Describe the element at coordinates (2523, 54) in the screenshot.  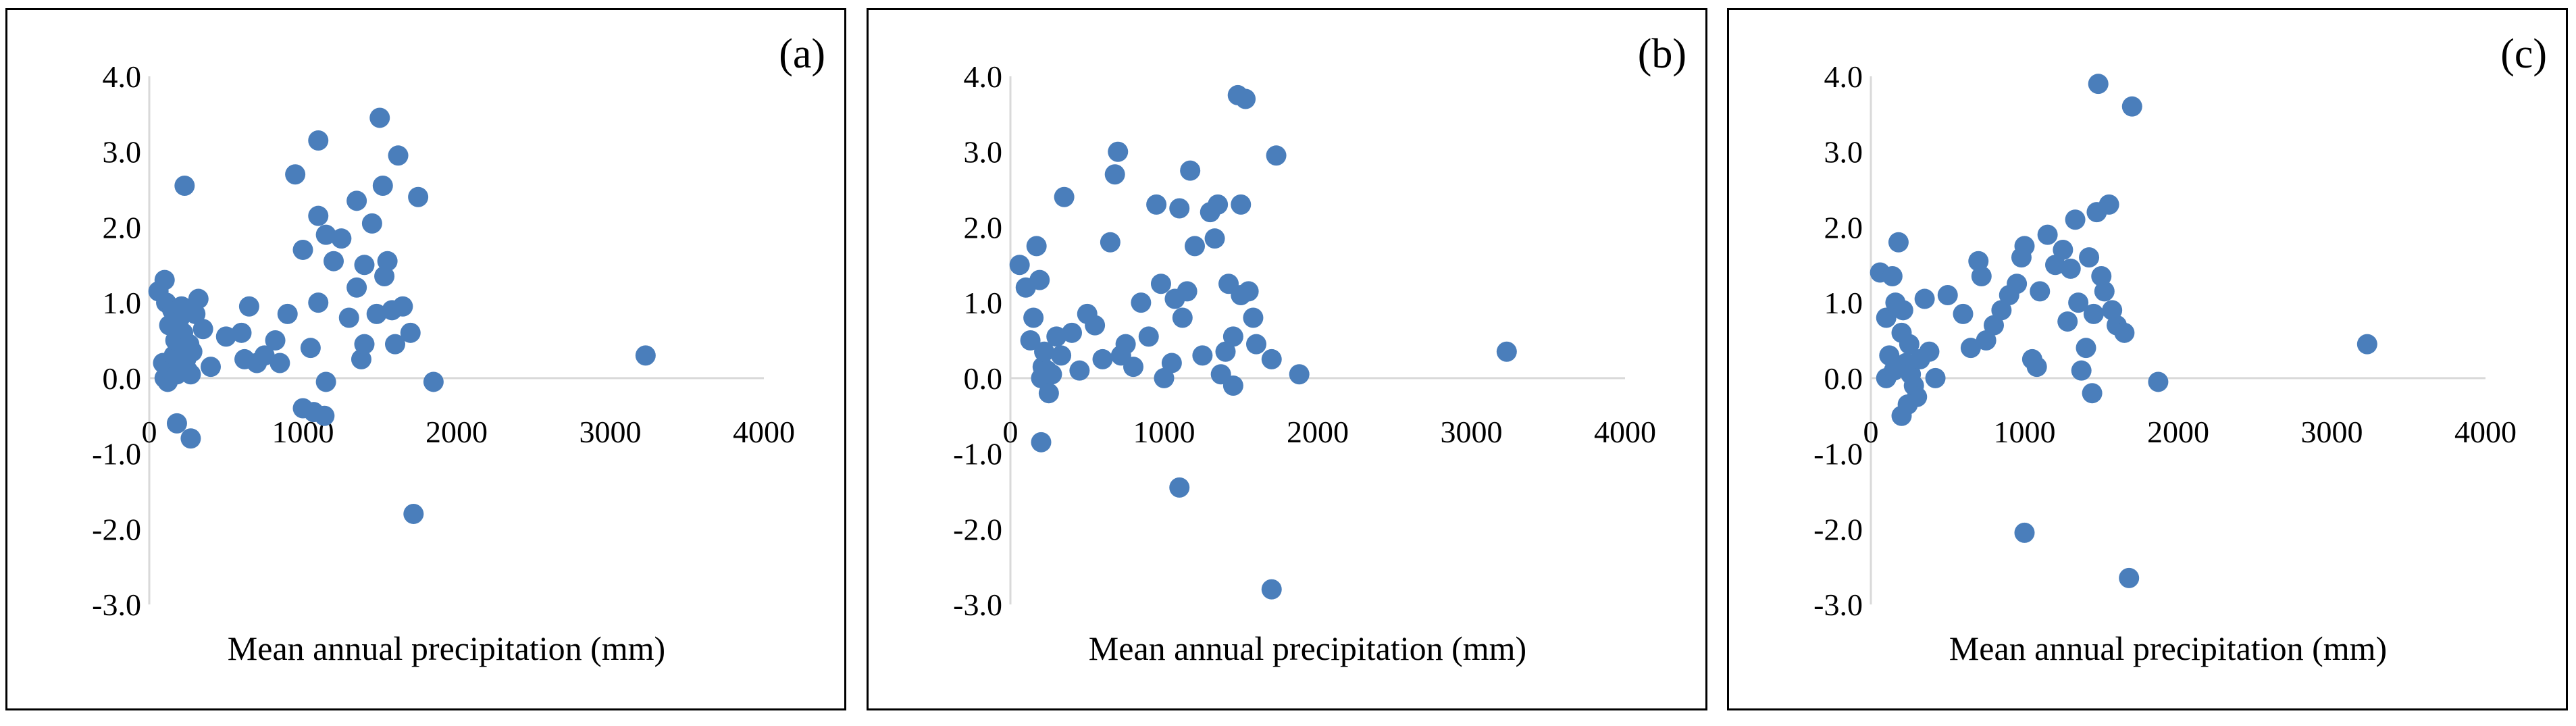
I see `panel-label-c: (c)` at that location.